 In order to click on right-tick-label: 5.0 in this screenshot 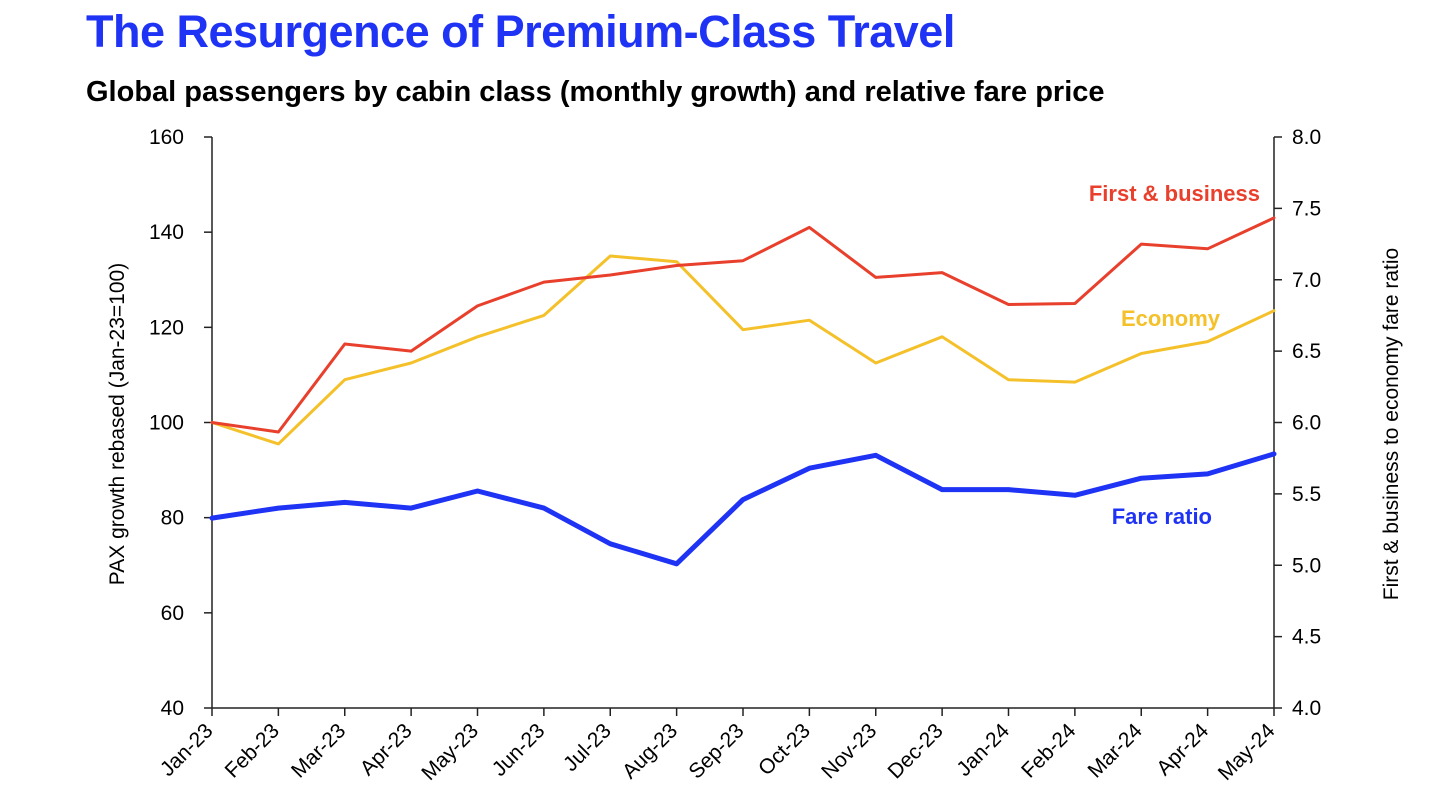, I will do `click(1306, 565)`.